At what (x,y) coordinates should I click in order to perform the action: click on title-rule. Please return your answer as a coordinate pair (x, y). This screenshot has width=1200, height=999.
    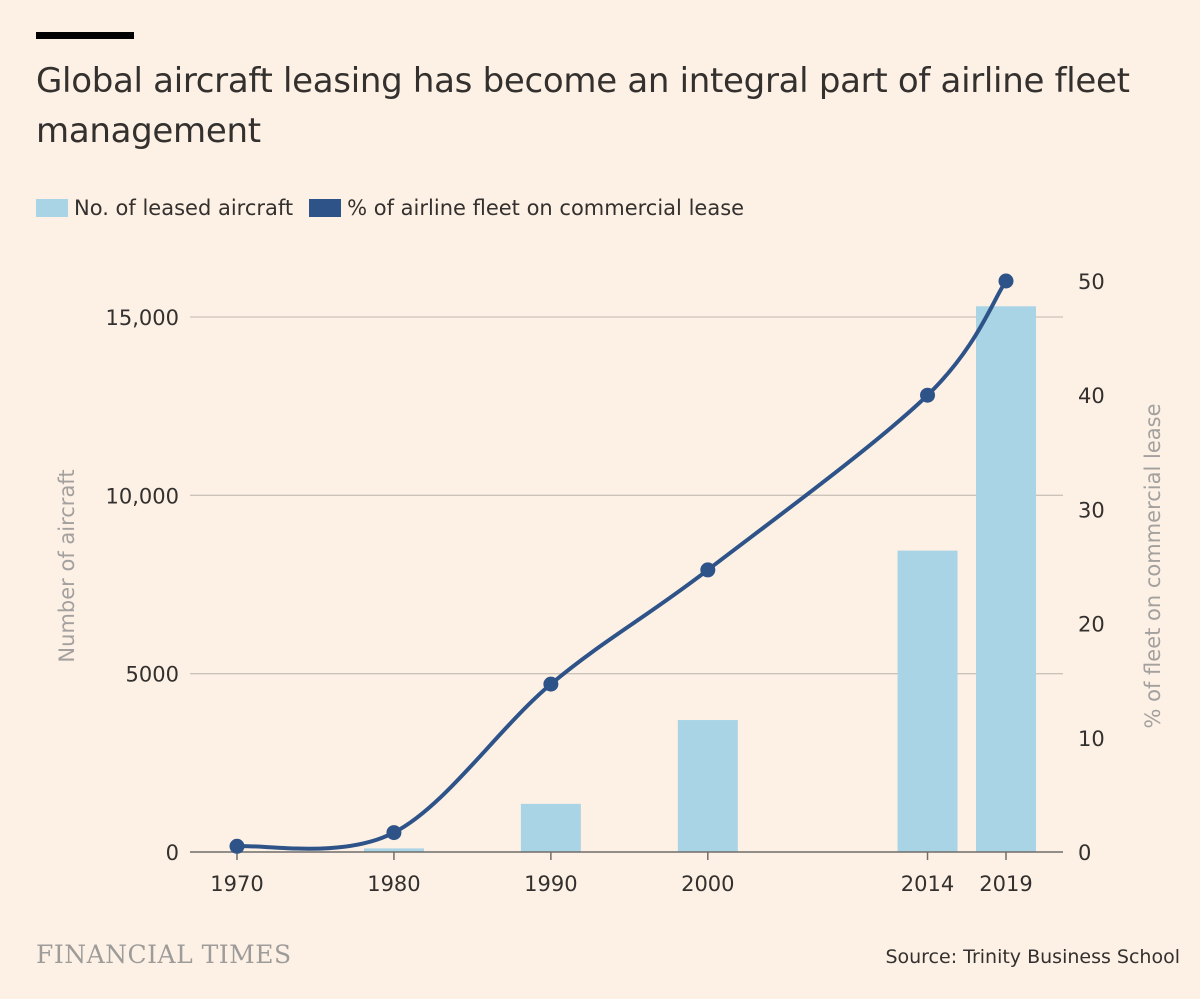
    Looking at the image, I should click on (85, 35).